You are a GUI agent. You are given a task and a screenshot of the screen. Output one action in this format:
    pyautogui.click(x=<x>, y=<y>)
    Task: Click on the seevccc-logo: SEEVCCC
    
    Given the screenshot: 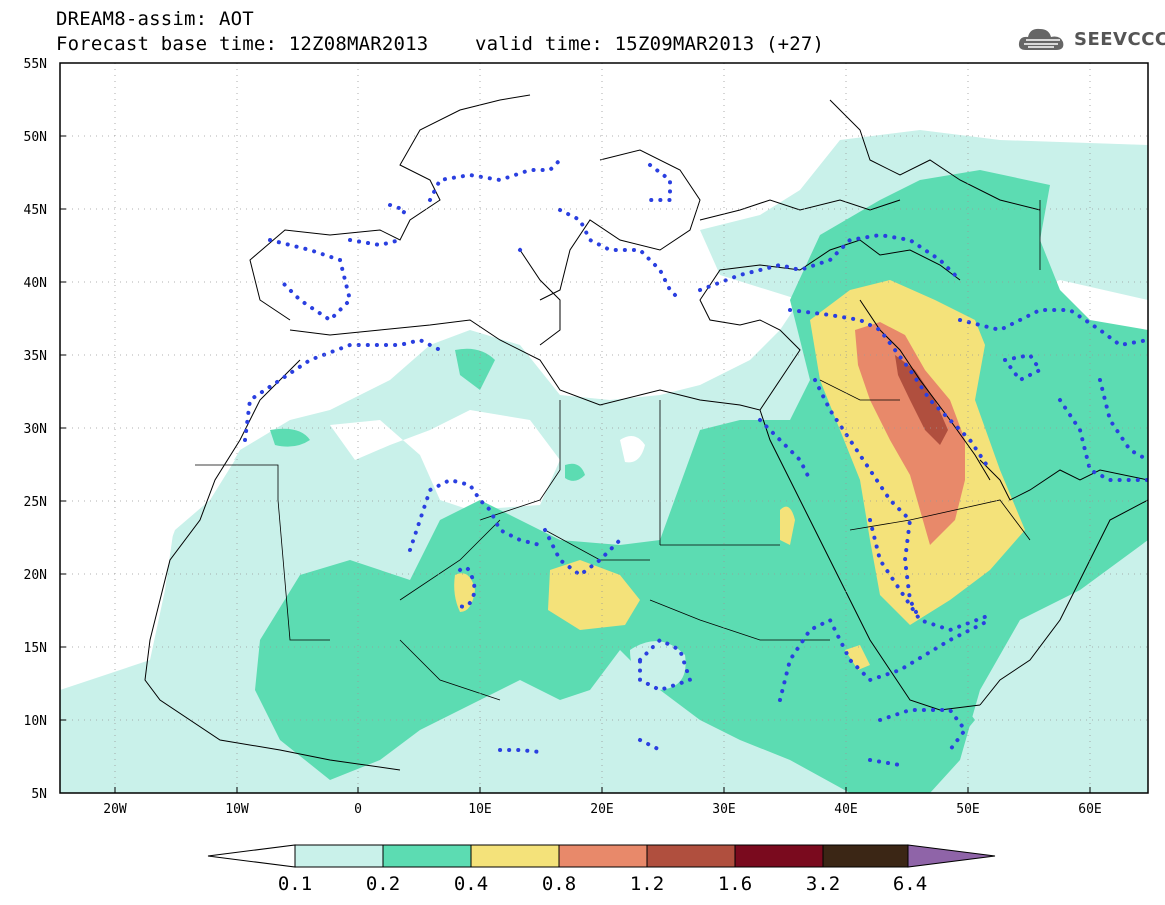 What is the action you would take?
    pyautogui.click(x=1091, y=39)
    